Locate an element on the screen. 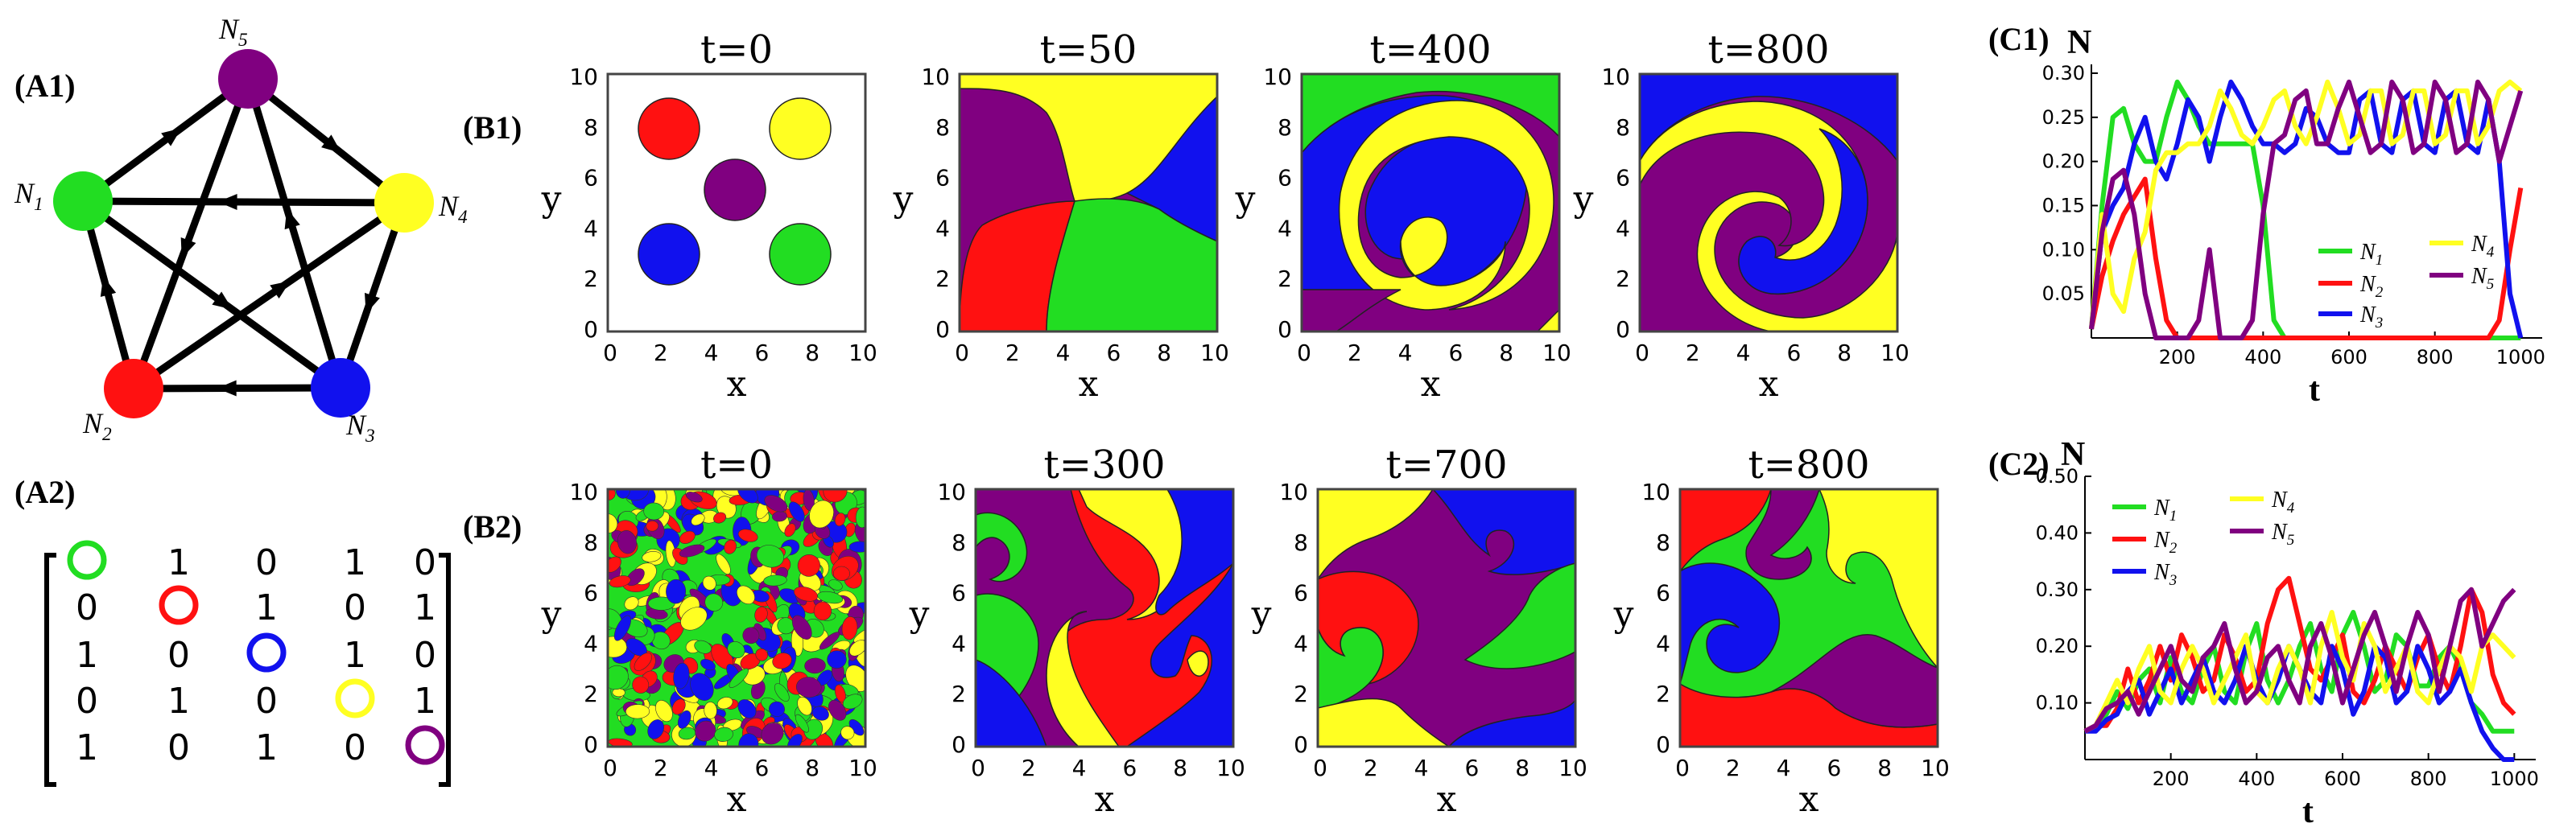  snapshot-b2-t700 is located at coordinates (1446, 618).